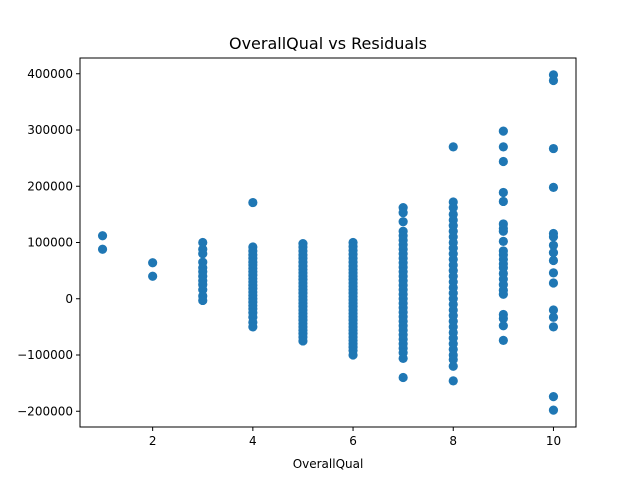  Describe the element at coordinates (69, 299) in the screenshot. I see `y-tick-label: 0` at that location.